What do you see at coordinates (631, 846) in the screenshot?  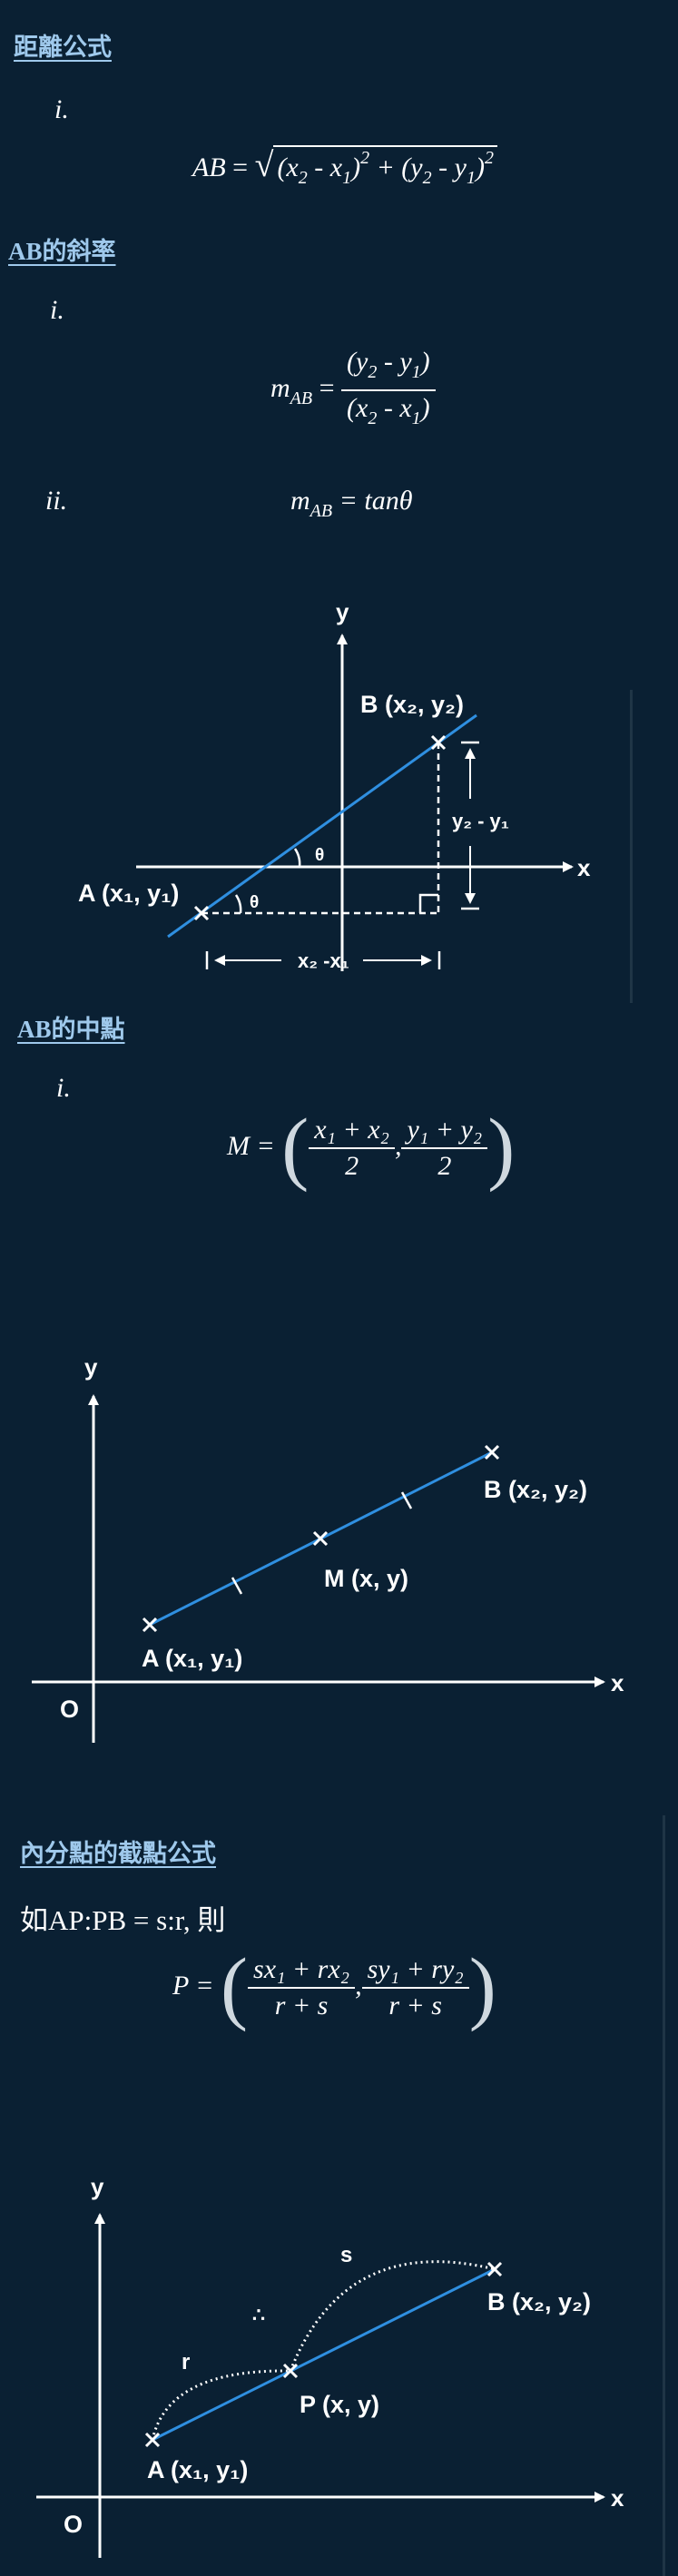 I see `scroll-track` at bounding box center [631, 846].